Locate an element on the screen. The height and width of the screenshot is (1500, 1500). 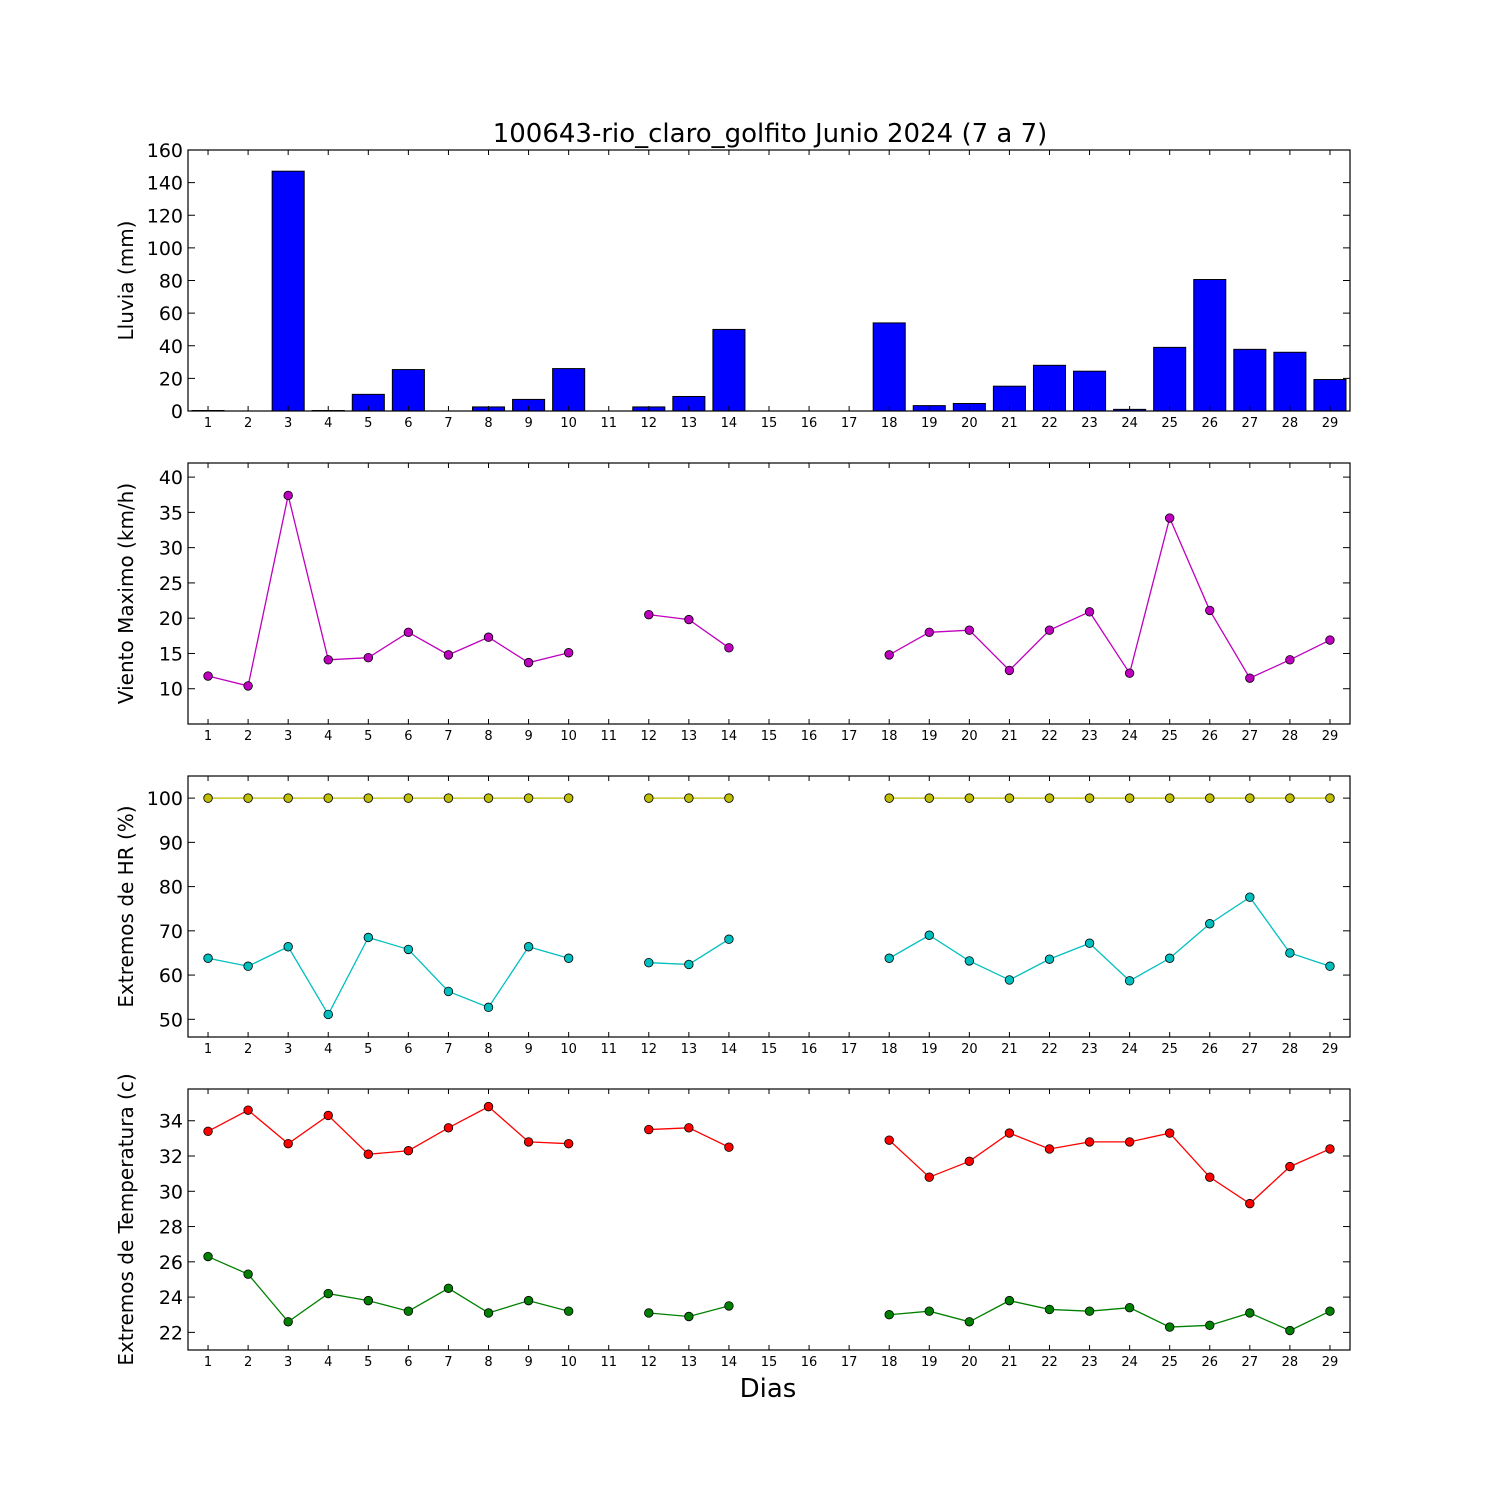
wind-series-0-line is located at coordinates (1109, 597).